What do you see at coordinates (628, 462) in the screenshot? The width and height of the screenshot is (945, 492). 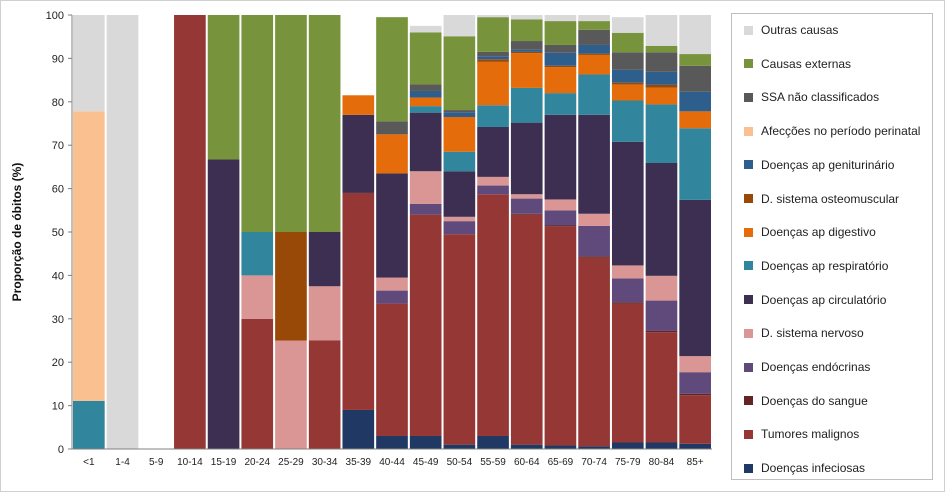 I see `x-tick-label: 75-79` at bounding box center [628, 462].